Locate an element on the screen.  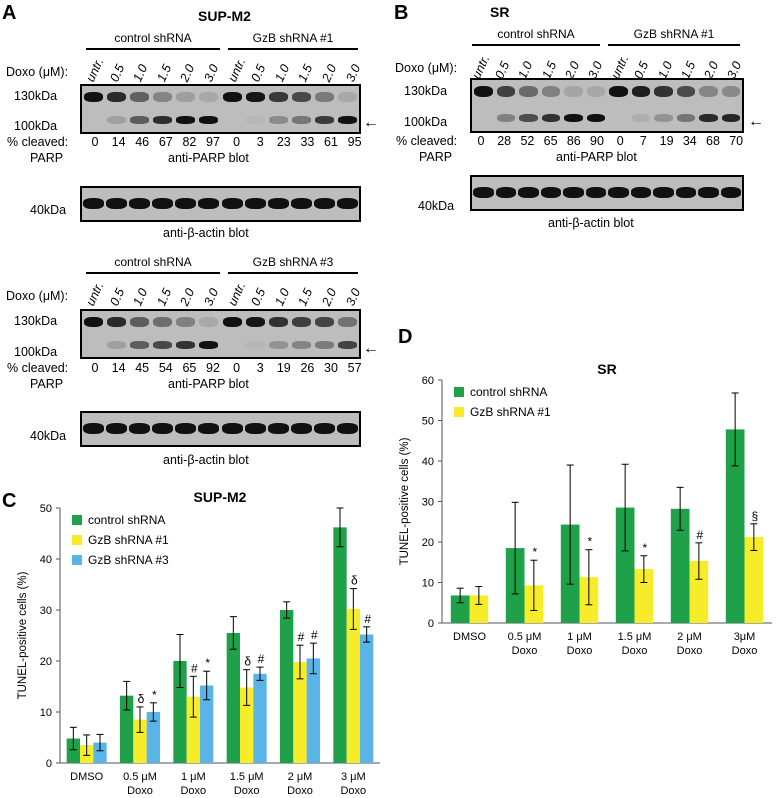
group-label: control shRNA is located at coordinates (153, 38).